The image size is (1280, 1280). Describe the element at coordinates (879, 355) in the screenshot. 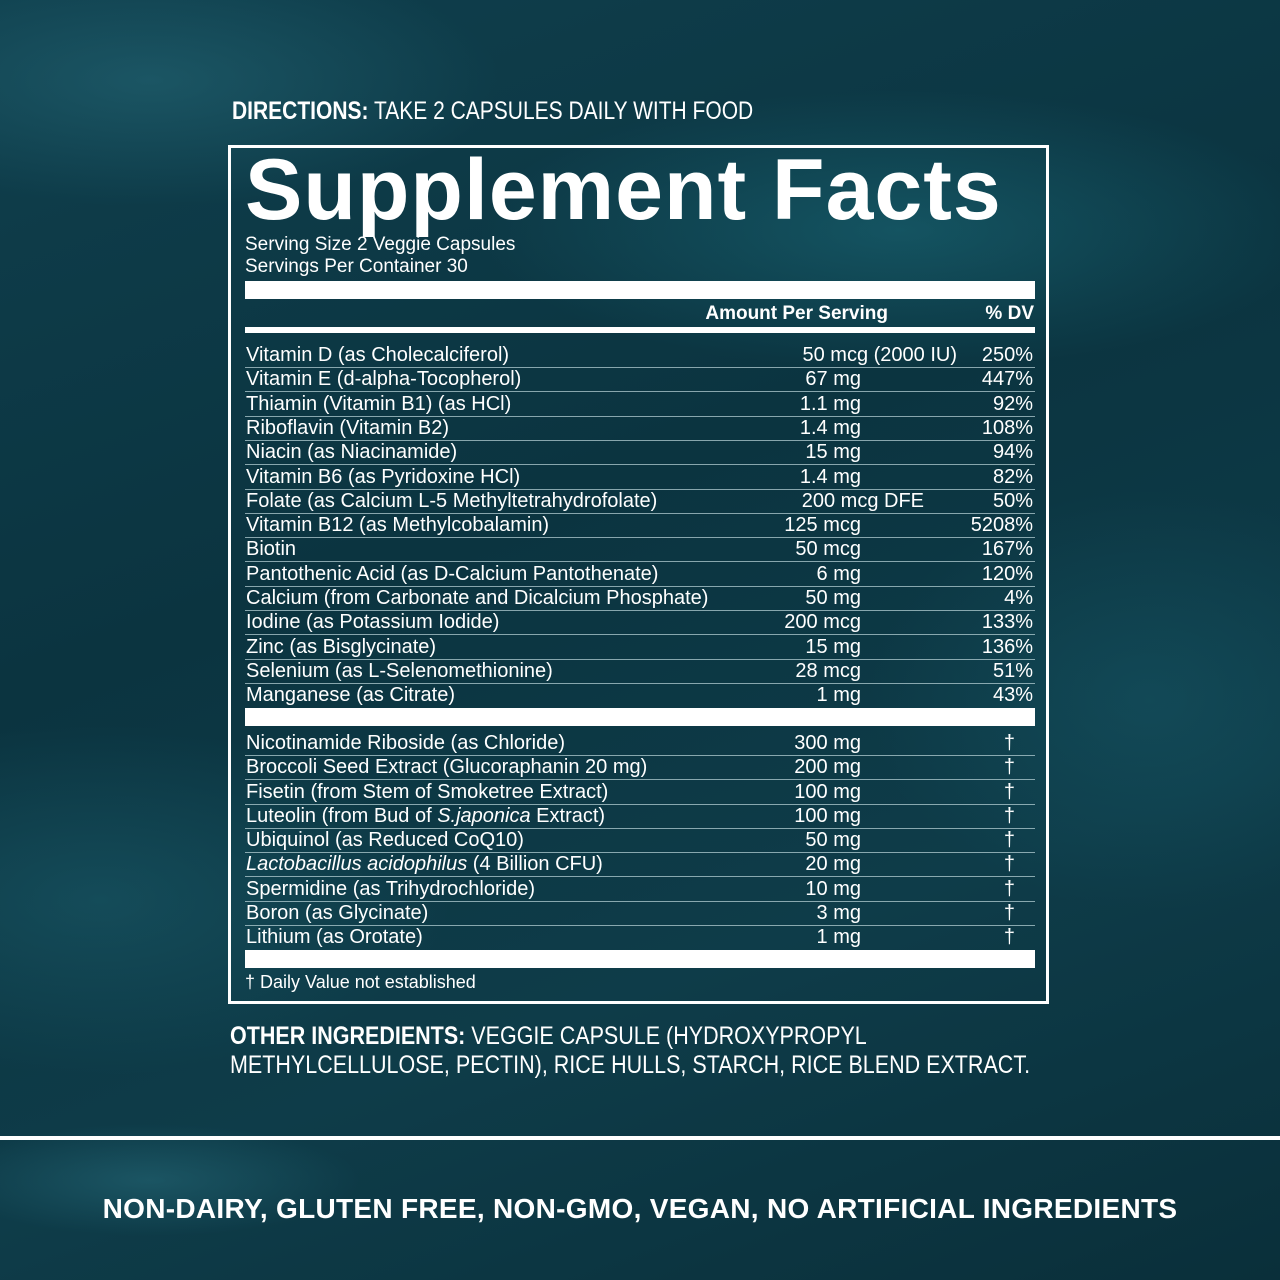

I see `nutrient-amount: 50 mcg (2000 IU)` at that location.